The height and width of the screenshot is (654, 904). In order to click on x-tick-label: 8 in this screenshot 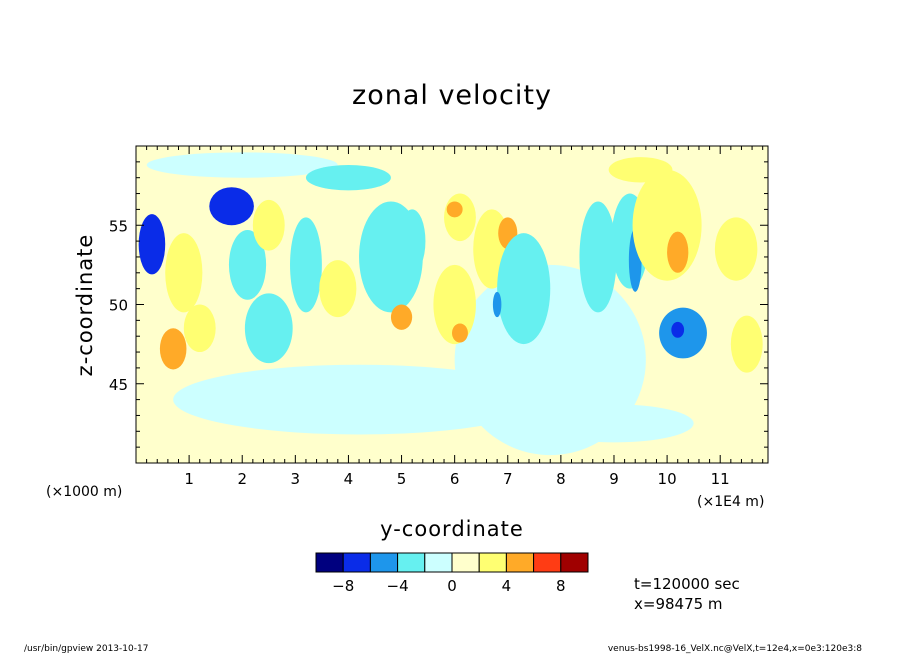, I will do `click(561, 479)`.